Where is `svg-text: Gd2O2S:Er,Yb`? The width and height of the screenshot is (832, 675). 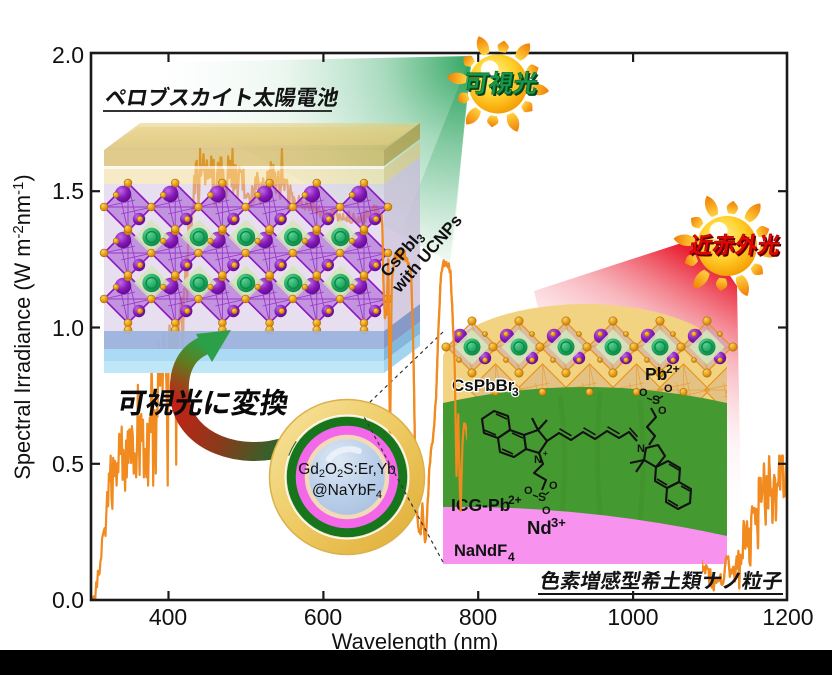 svg-text: Gd2O2S:Er,Yb is located at coordinates (347, 470).